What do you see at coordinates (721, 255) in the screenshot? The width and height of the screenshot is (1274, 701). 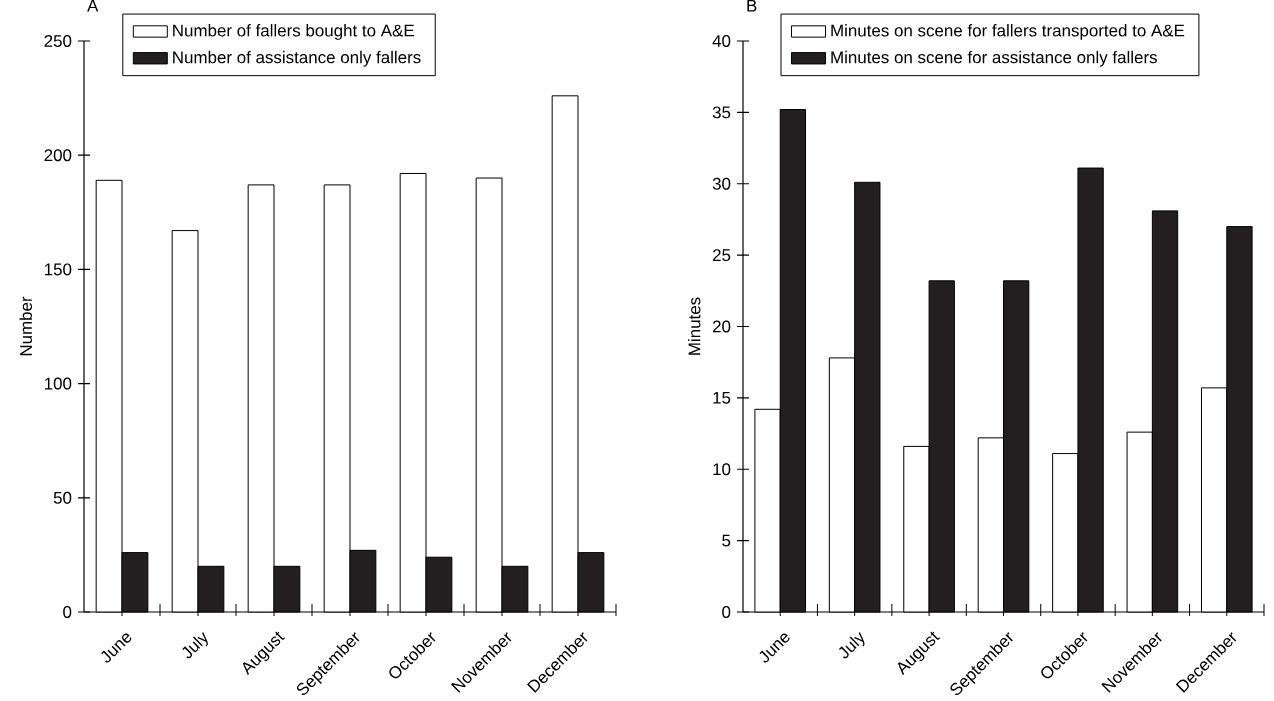 I see `y-tick-label: 25` at bounding box center [721, 255].